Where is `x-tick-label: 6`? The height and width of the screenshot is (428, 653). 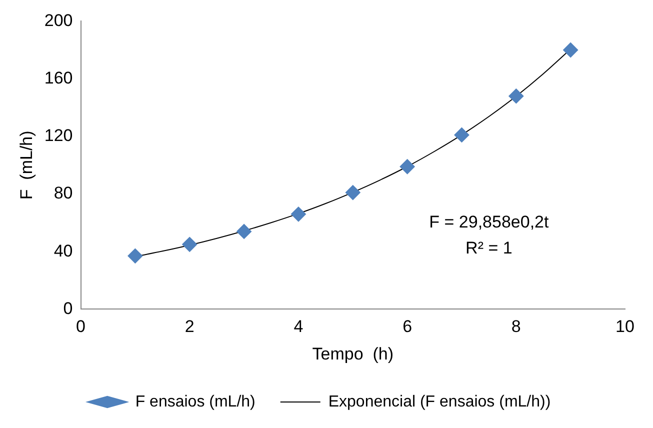 x-tick-label: 6 is located at coordinates (407, 326).